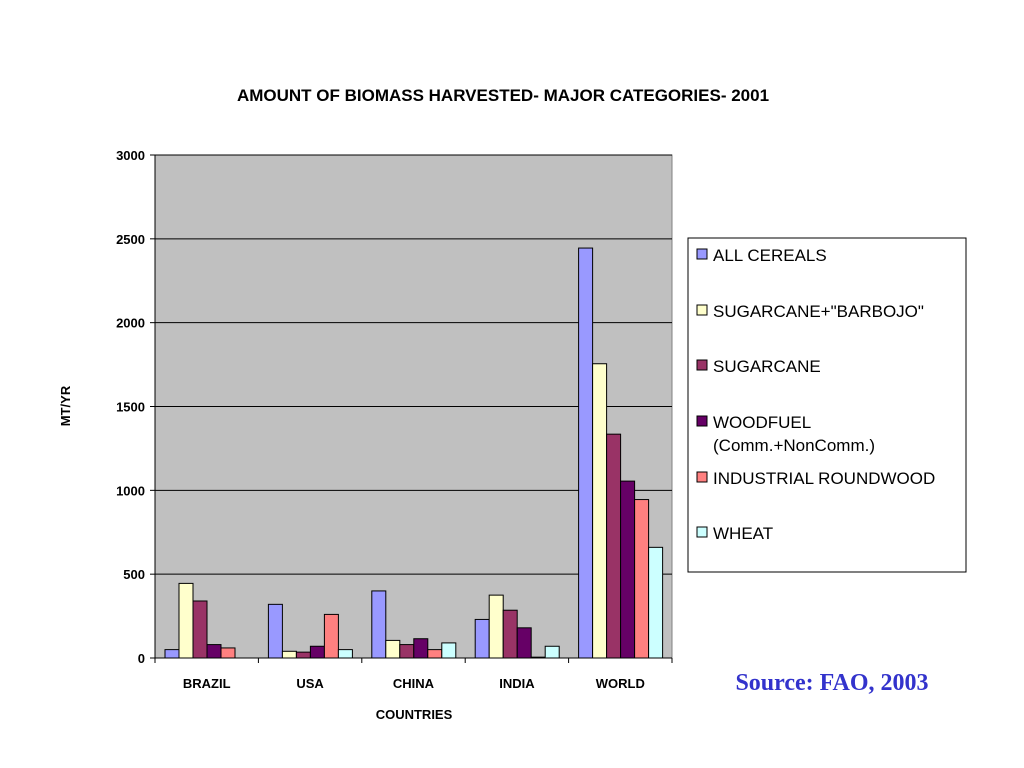 The width and height of the screenshot is (1024, 768). Describe the element at coordinates (831, 683) in the screenshot. I see `source-note: Source: FAO, 2003` at that location.